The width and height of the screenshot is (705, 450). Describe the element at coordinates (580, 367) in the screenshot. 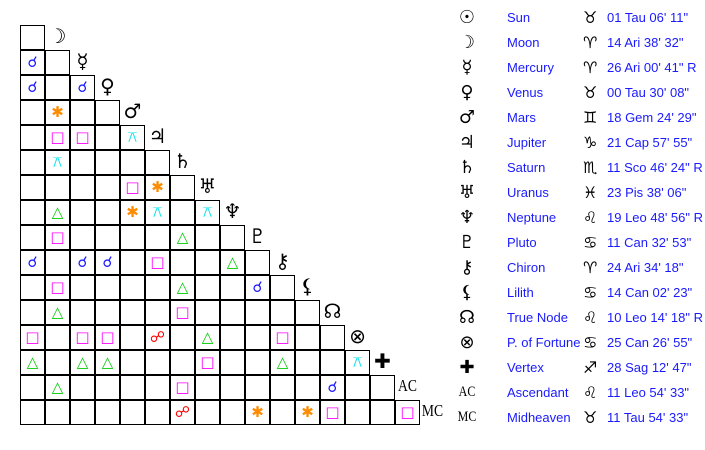

I see `planet-row-vertex: ✚ Vertex ♐ 28 Sag 12' 47"` at that location.